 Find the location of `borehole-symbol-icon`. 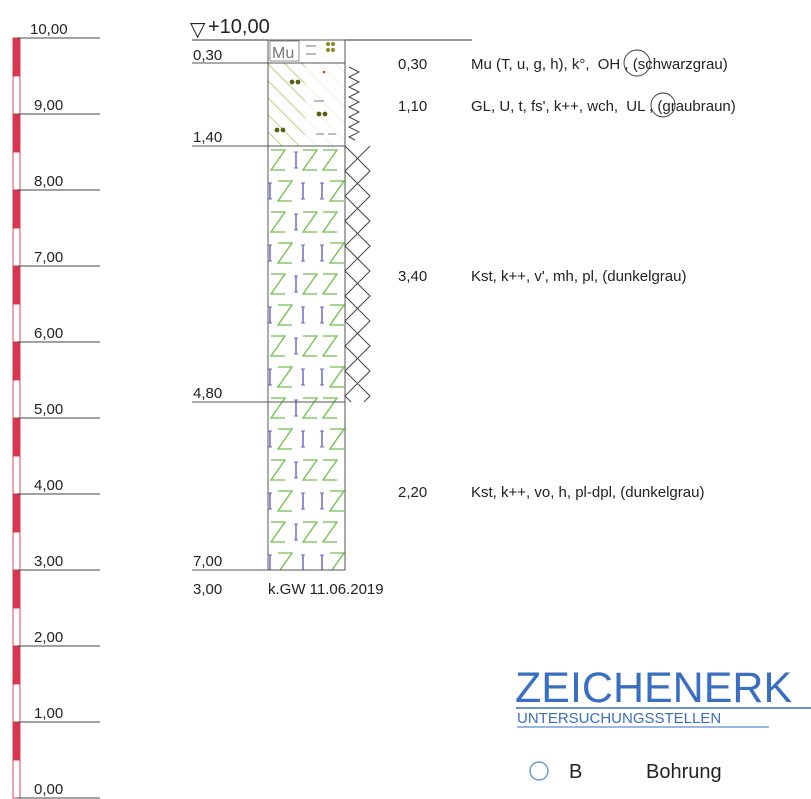

borehole-symbol-icon is located at coordinates (539, 771).